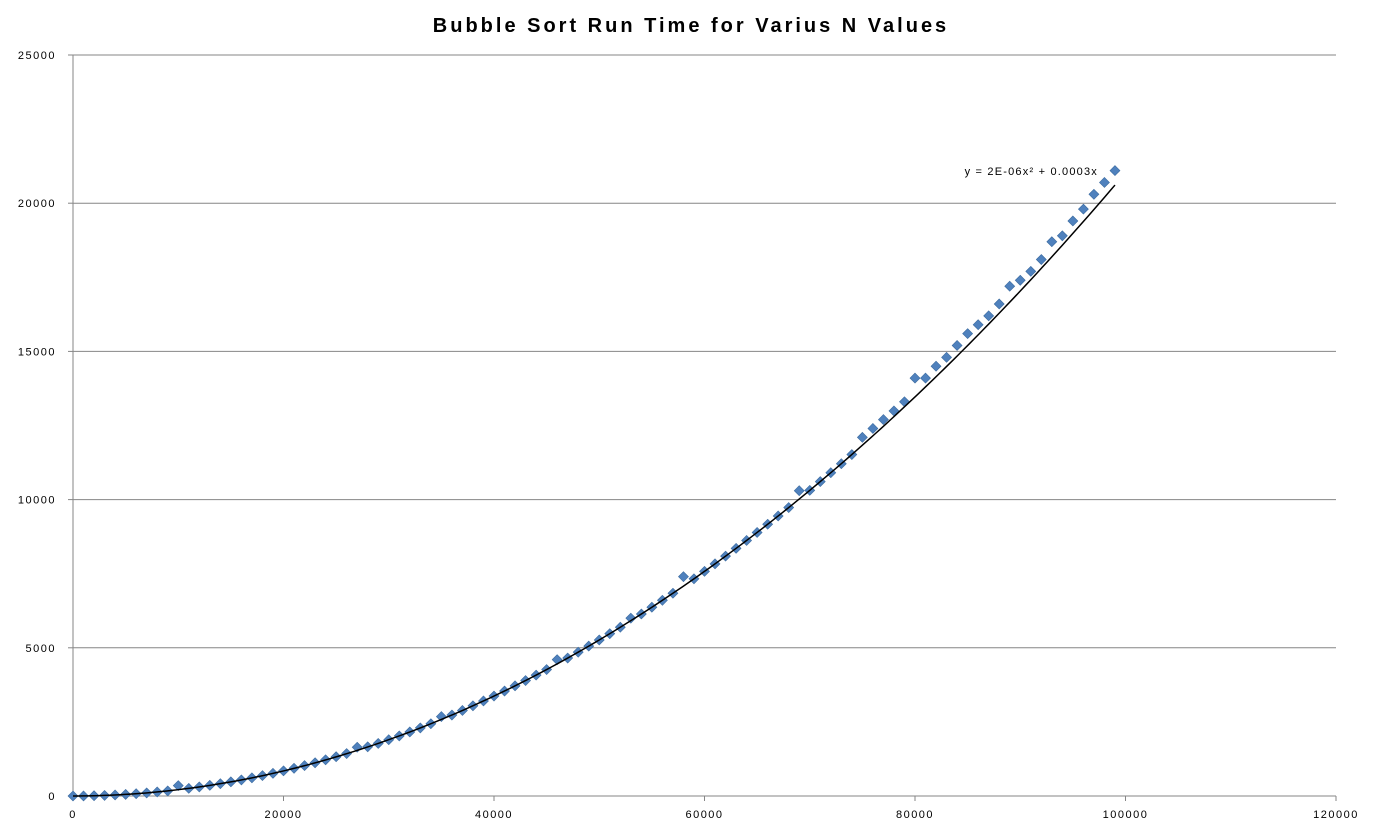 The image size is (1383, 829). I want to click on x-tick-label-1: 20000, so click(283, 815).